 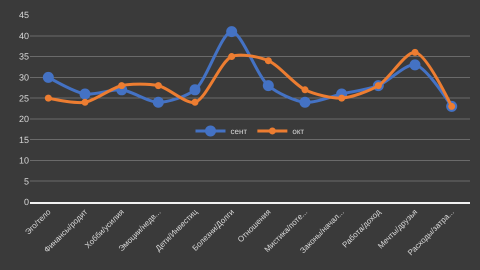 What do you see at coordinates (23, 98) in the screenshot?
I see `y-tick-label: 25` at bounding box center [23, 98].